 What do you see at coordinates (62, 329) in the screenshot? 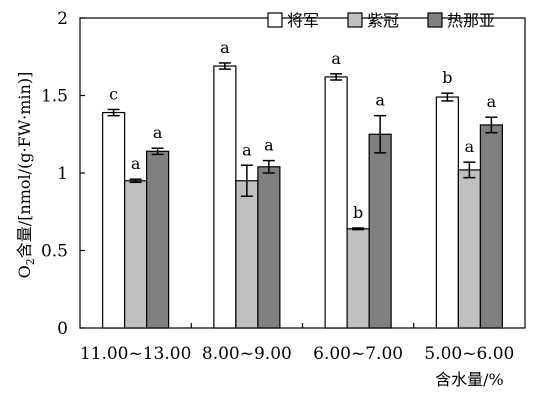
I see `y-tick-label: 0` at bounding box center [62, 329].